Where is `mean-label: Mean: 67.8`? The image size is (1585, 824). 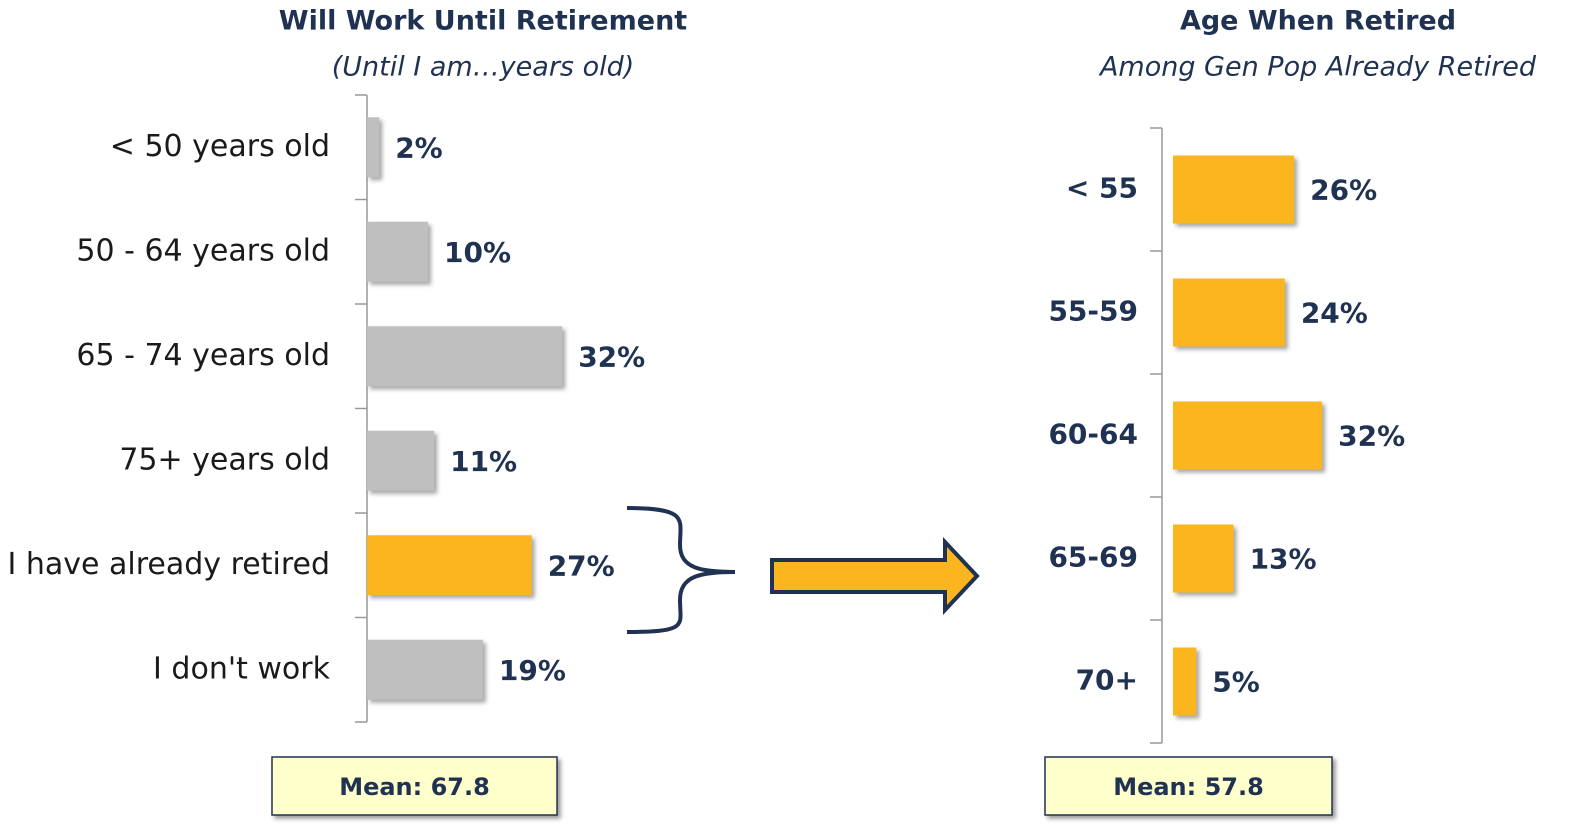 mean-label: Mean: 67.8 is located at coordinates (414, 787).